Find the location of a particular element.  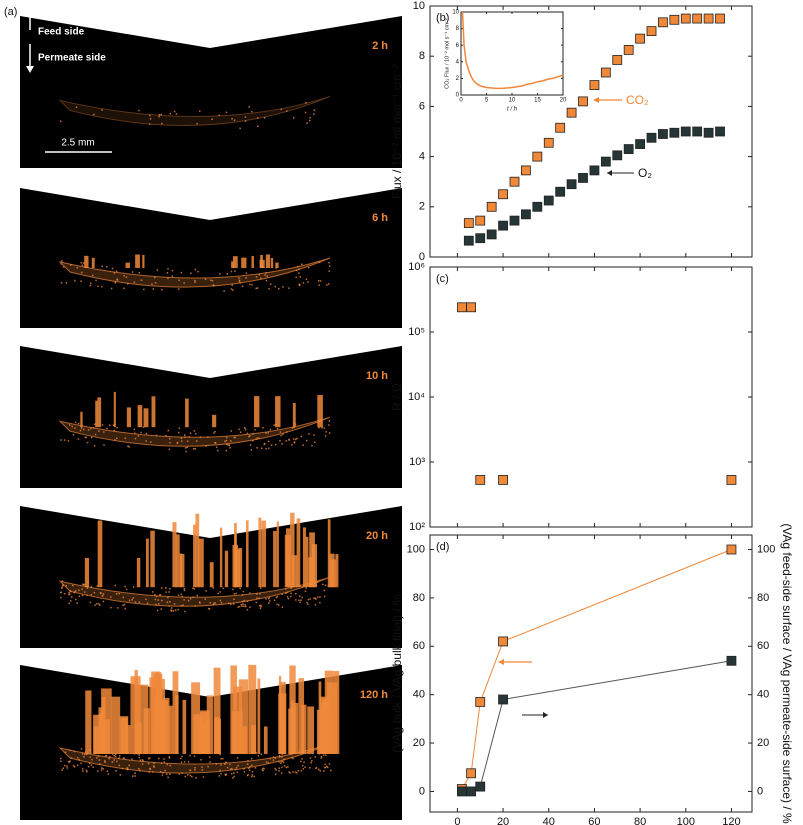

y-tick-label: 100 is located at coordinates (416, 549).